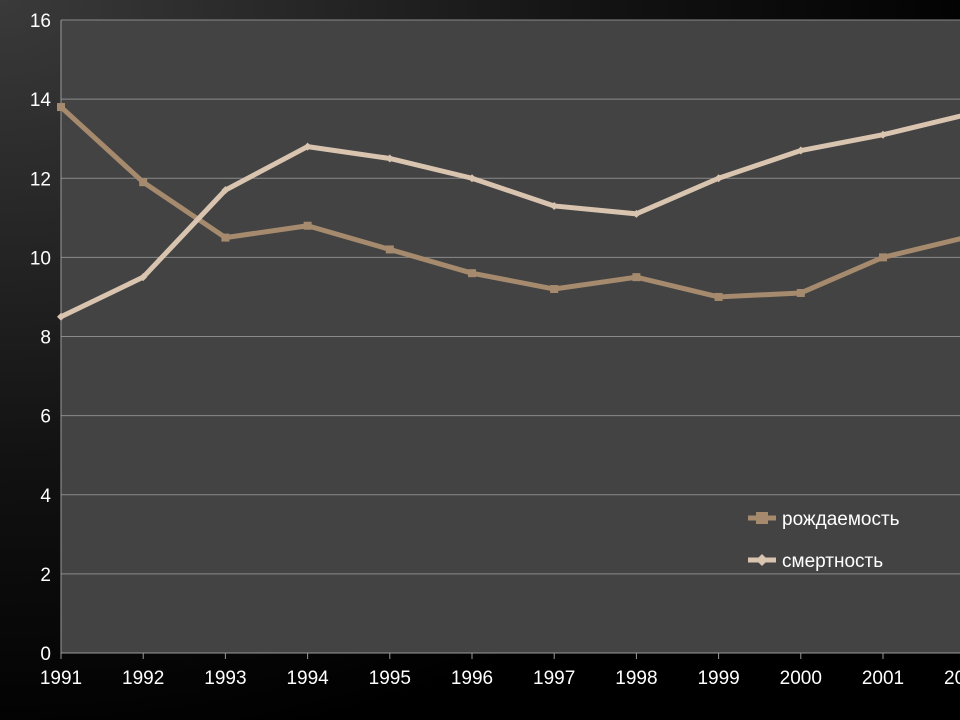  What do you see at coordinates (762, 560) in the screenshot?
I see `legend-diamond-icon` at bounding box center [762, 560].